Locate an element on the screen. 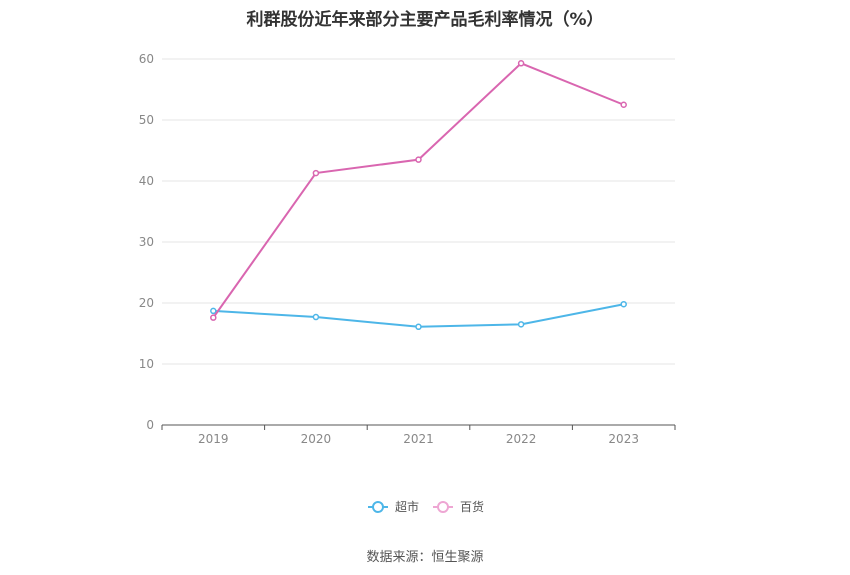 The image size is (850, 575). y-tick-label: 40 is located at coordinates (146, 181).